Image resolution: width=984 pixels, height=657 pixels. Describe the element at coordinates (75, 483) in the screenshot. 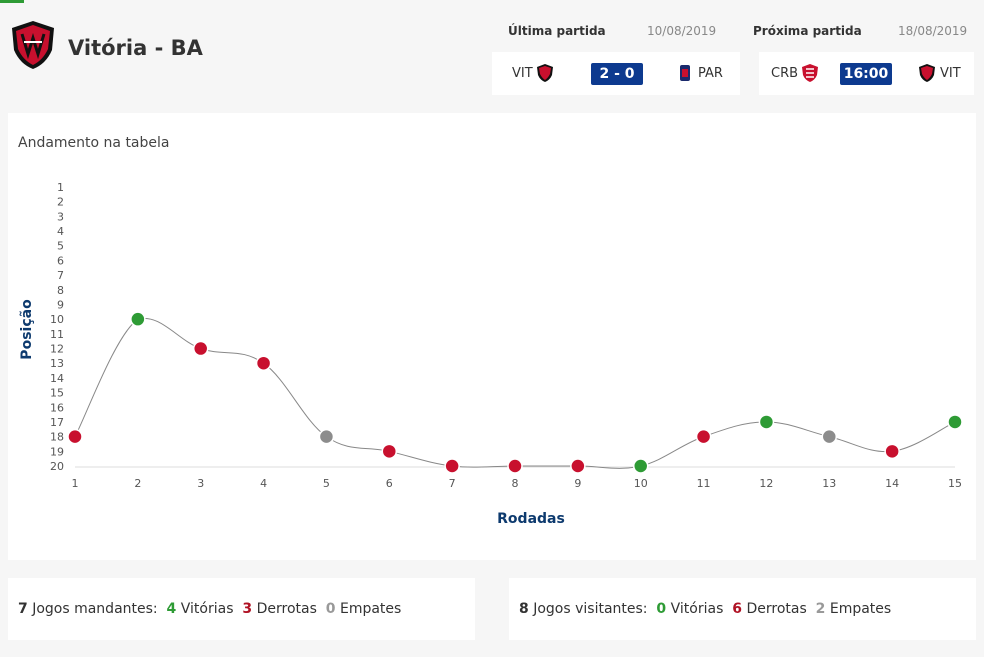

I see `x-tick-label: 1` at that location.